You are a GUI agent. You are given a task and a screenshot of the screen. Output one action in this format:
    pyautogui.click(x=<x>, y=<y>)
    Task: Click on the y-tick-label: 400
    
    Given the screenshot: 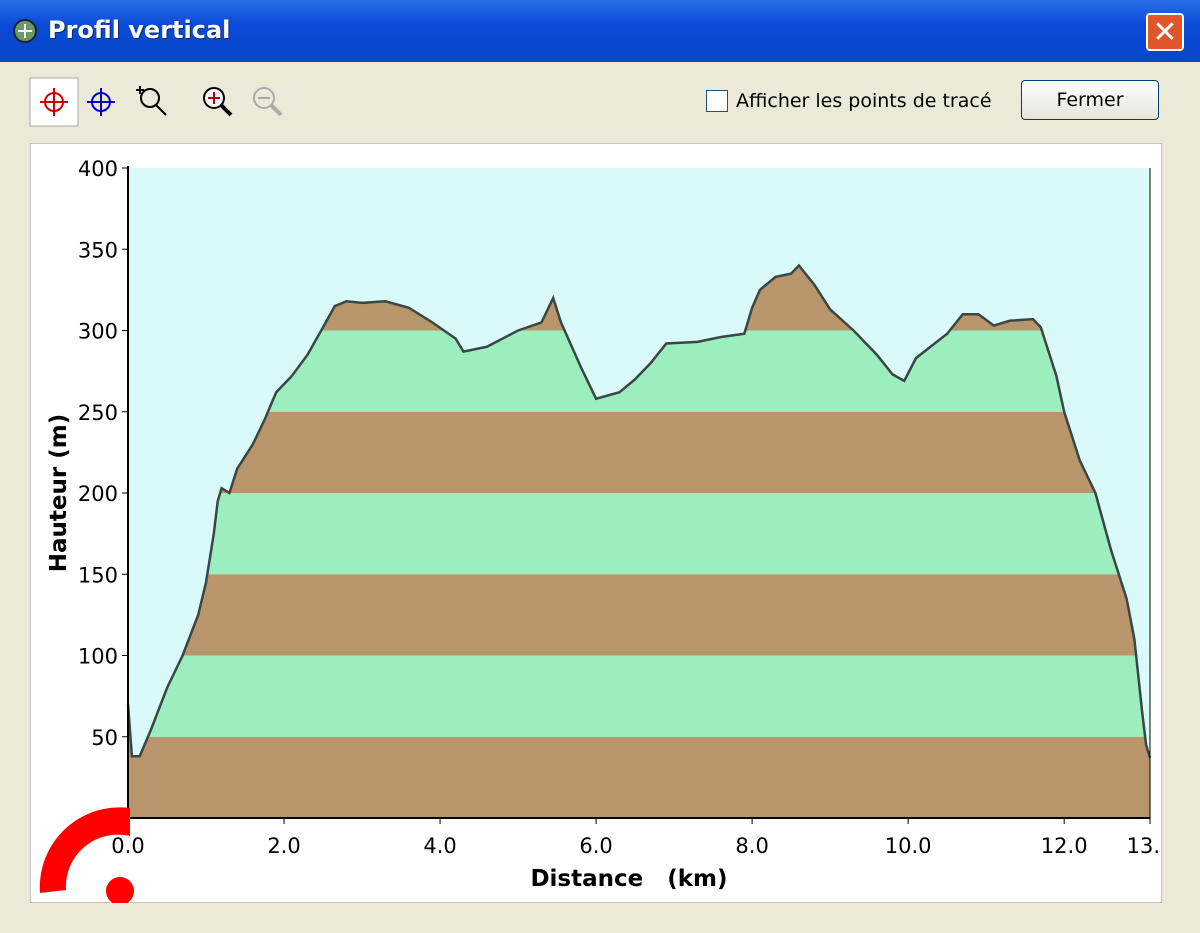 What is the action you would take?
    pyautogui.click(x=98, y=169)
    